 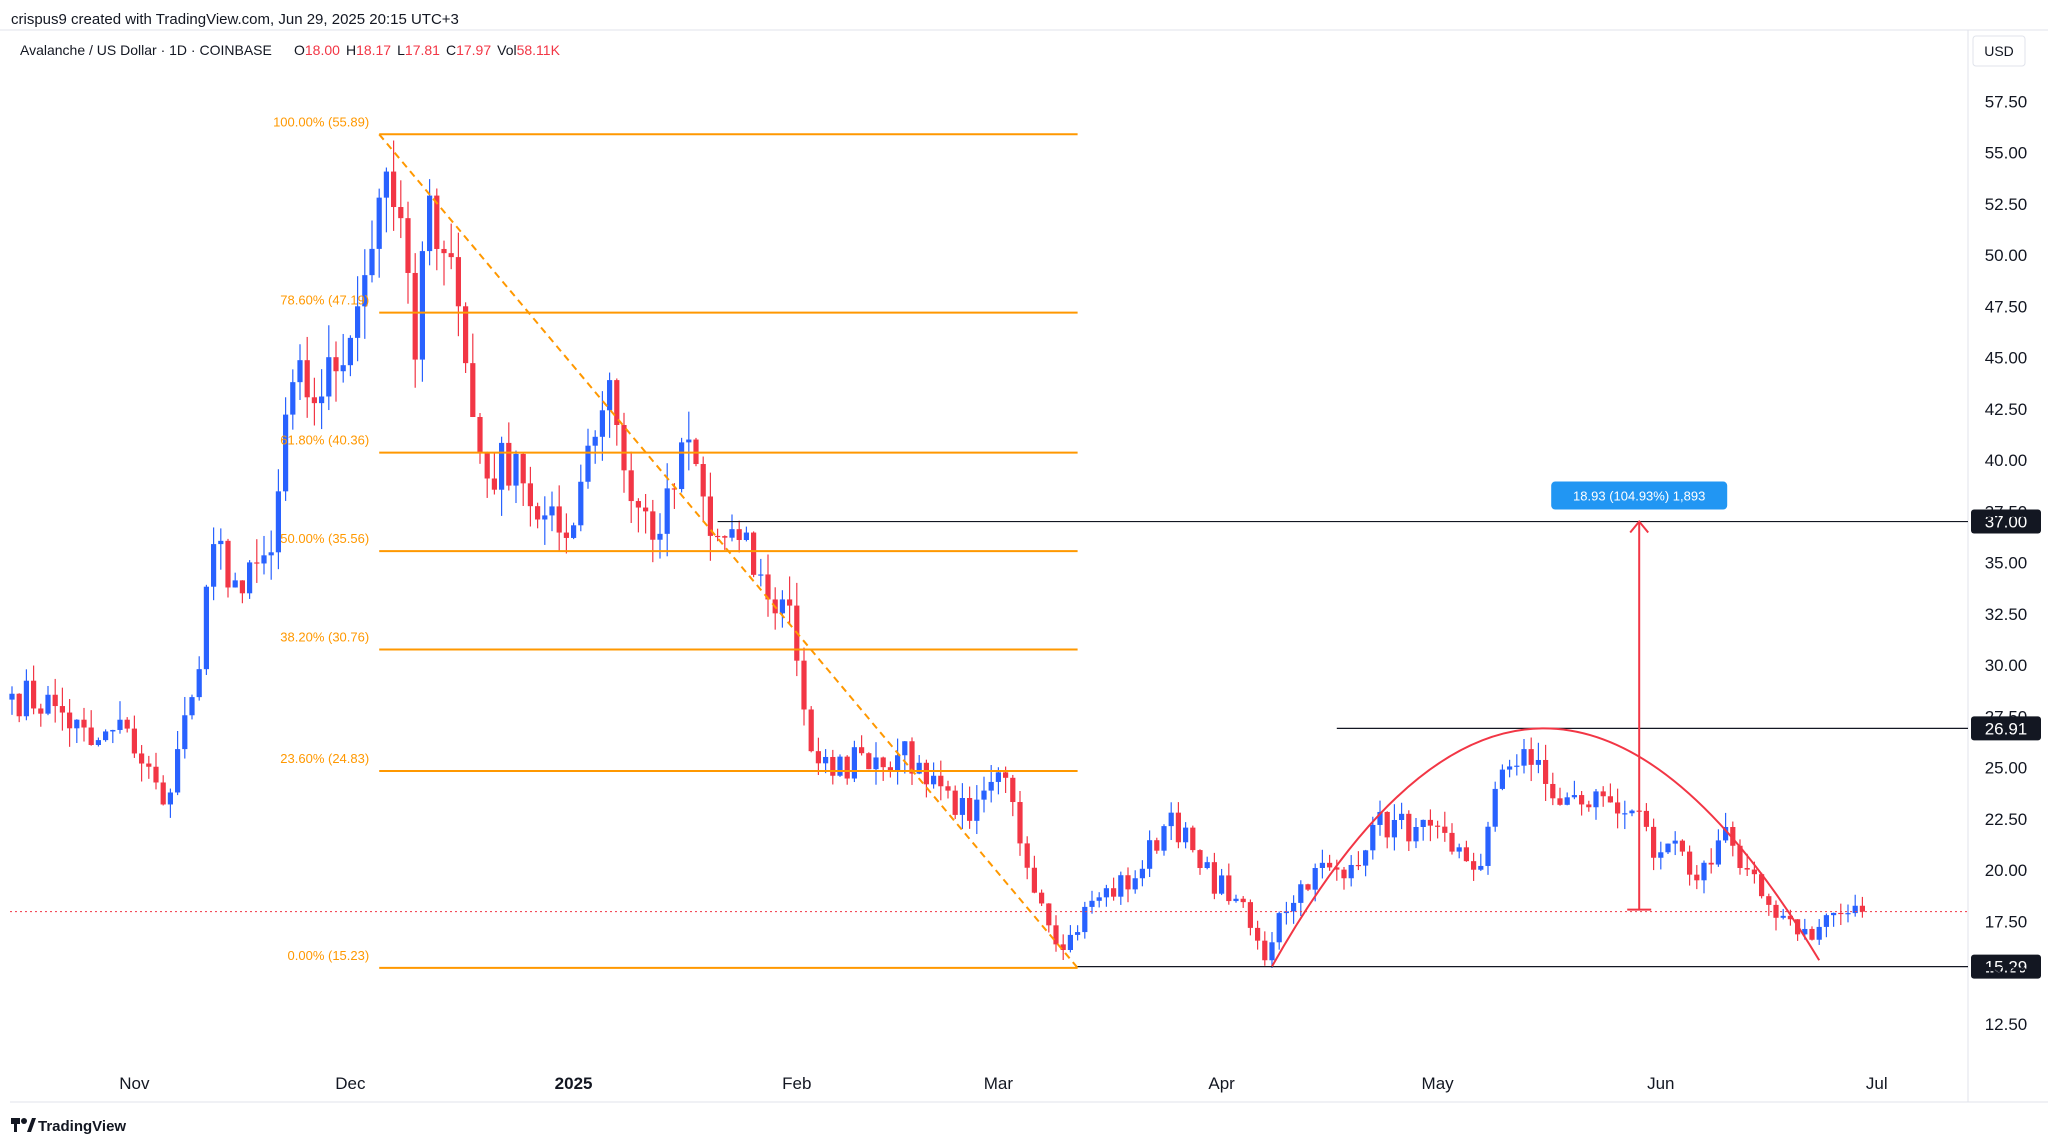 What do you see at coordinates (1639, 696) in the screenshot?
I see `price-range-measure: 18.93 (104.93%) 1,893` at bounding box center [1639, 696].